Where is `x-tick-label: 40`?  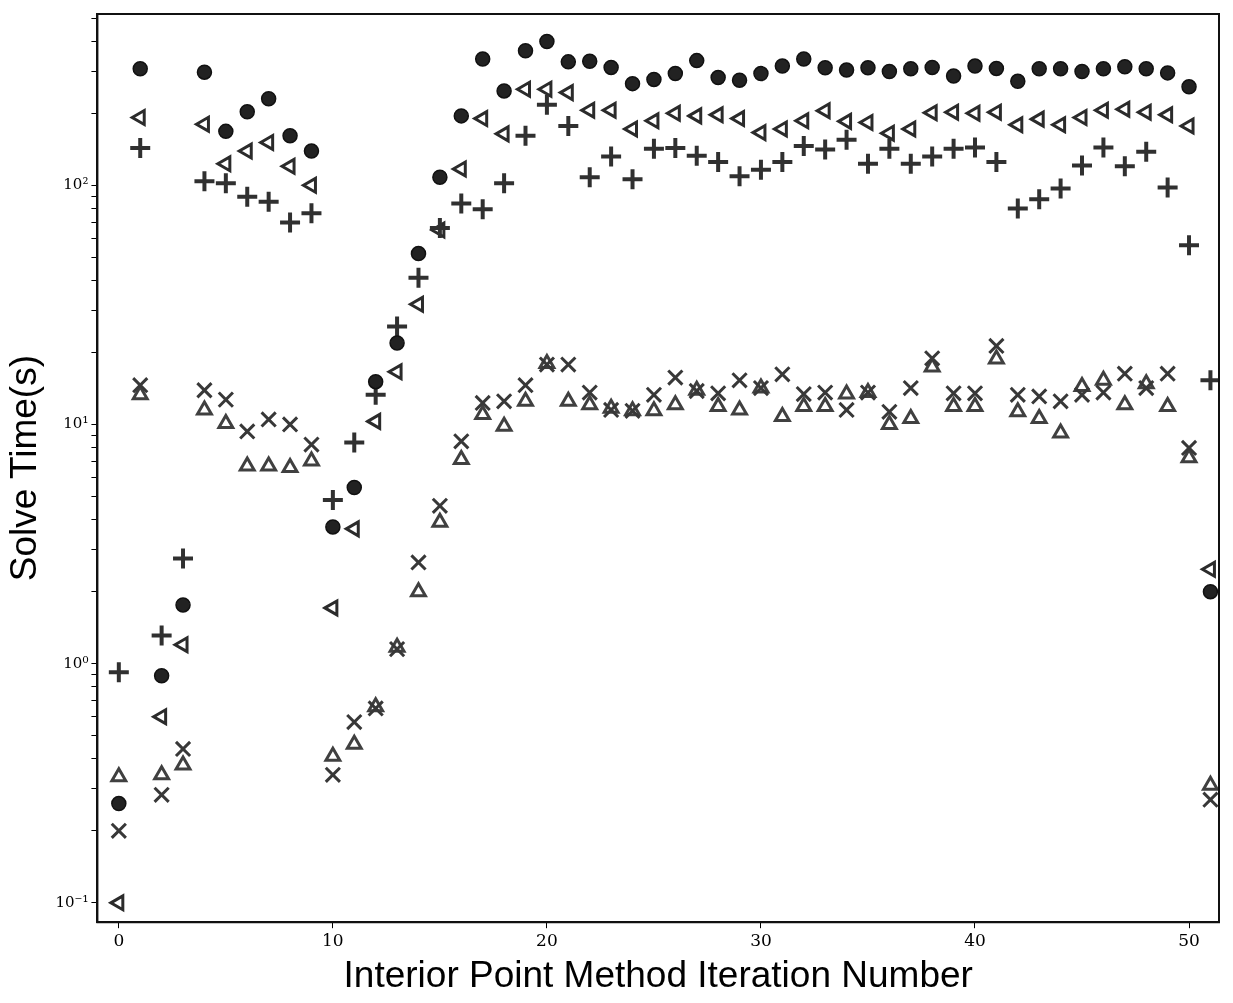 x-tick-label: 40 is located at coordinates (975, 939).